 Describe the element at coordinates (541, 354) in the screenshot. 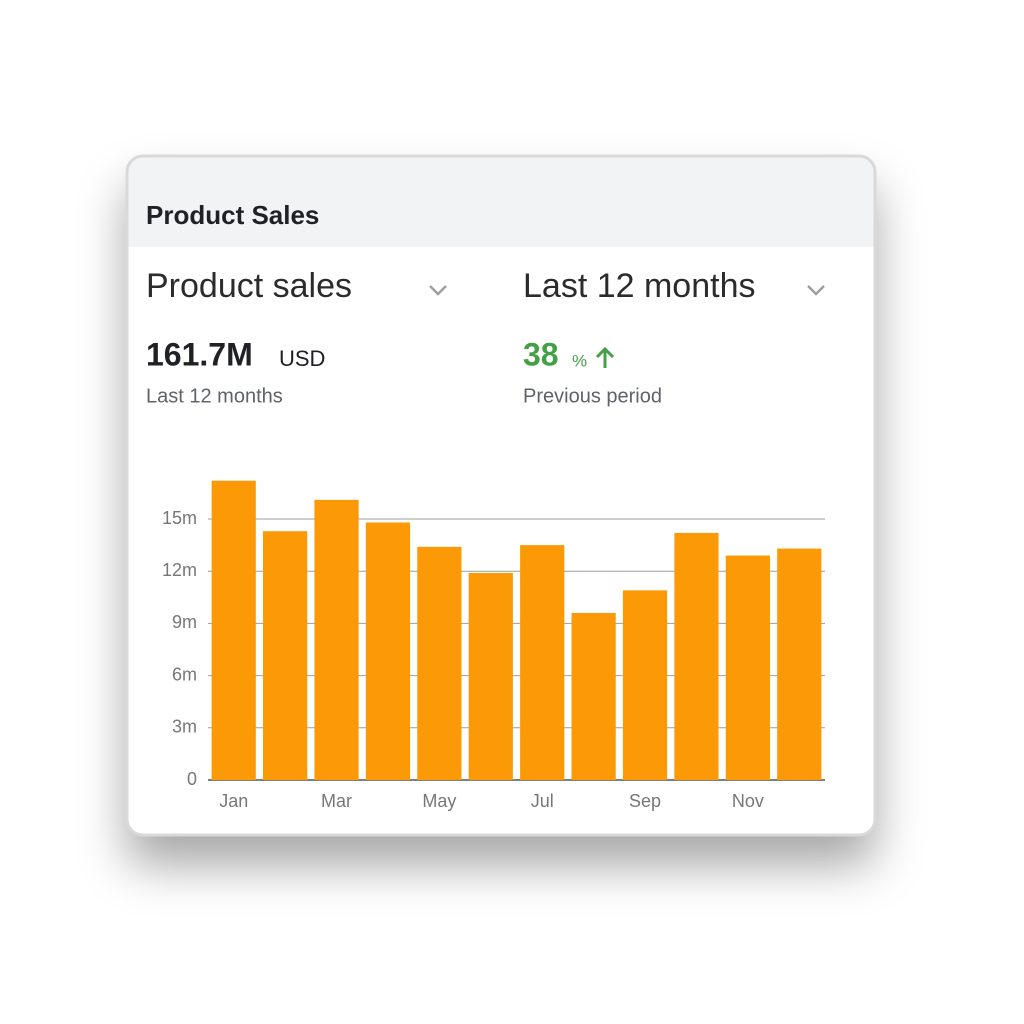

I see `change-value: 38` at that location.